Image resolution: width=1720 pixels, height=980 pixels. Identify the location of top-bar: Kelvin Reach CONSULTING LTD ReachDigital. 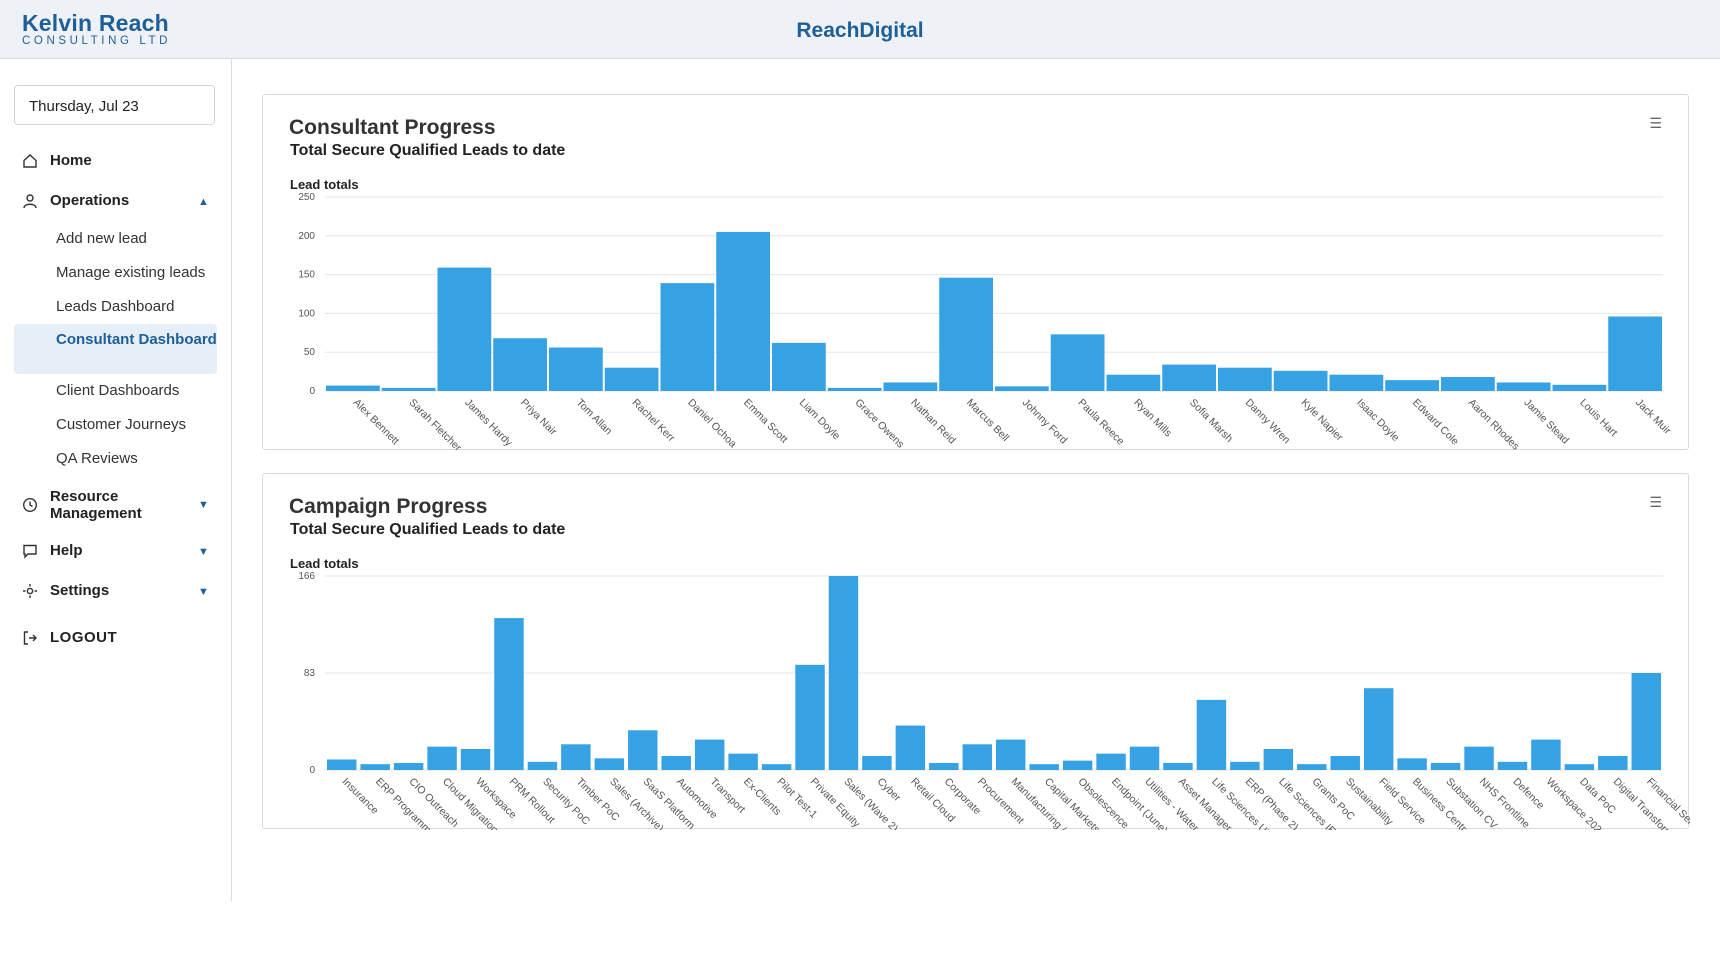
(860, 29).